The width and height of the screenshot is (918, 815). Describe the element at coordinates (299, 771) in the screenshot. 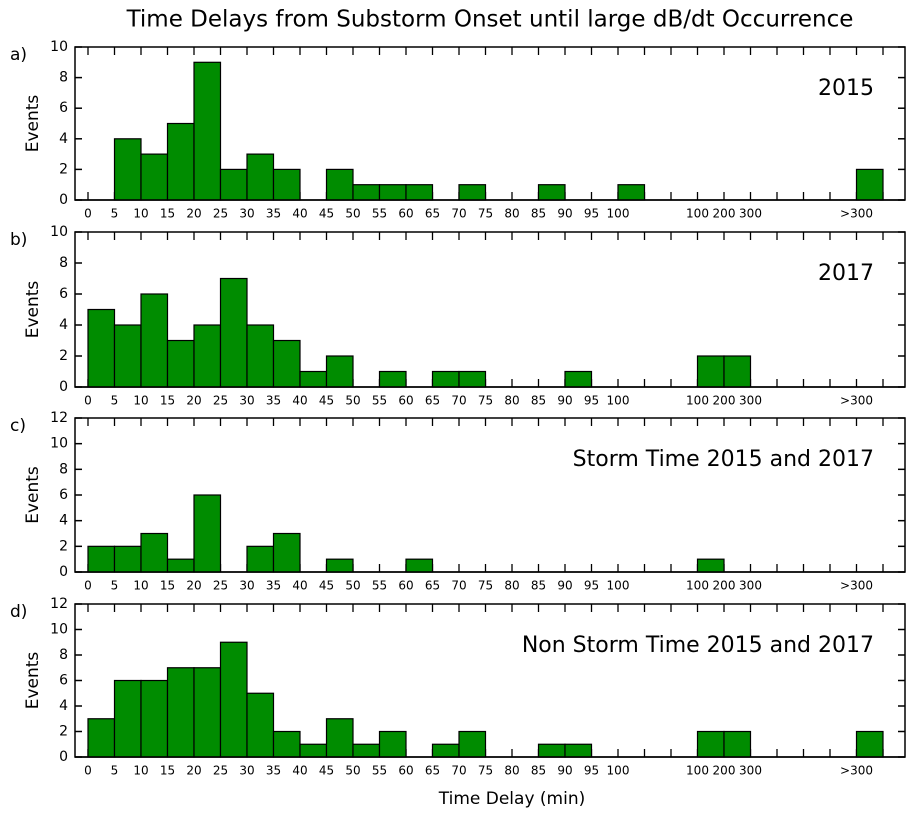

I see `x-tick-label: 40` at that location.